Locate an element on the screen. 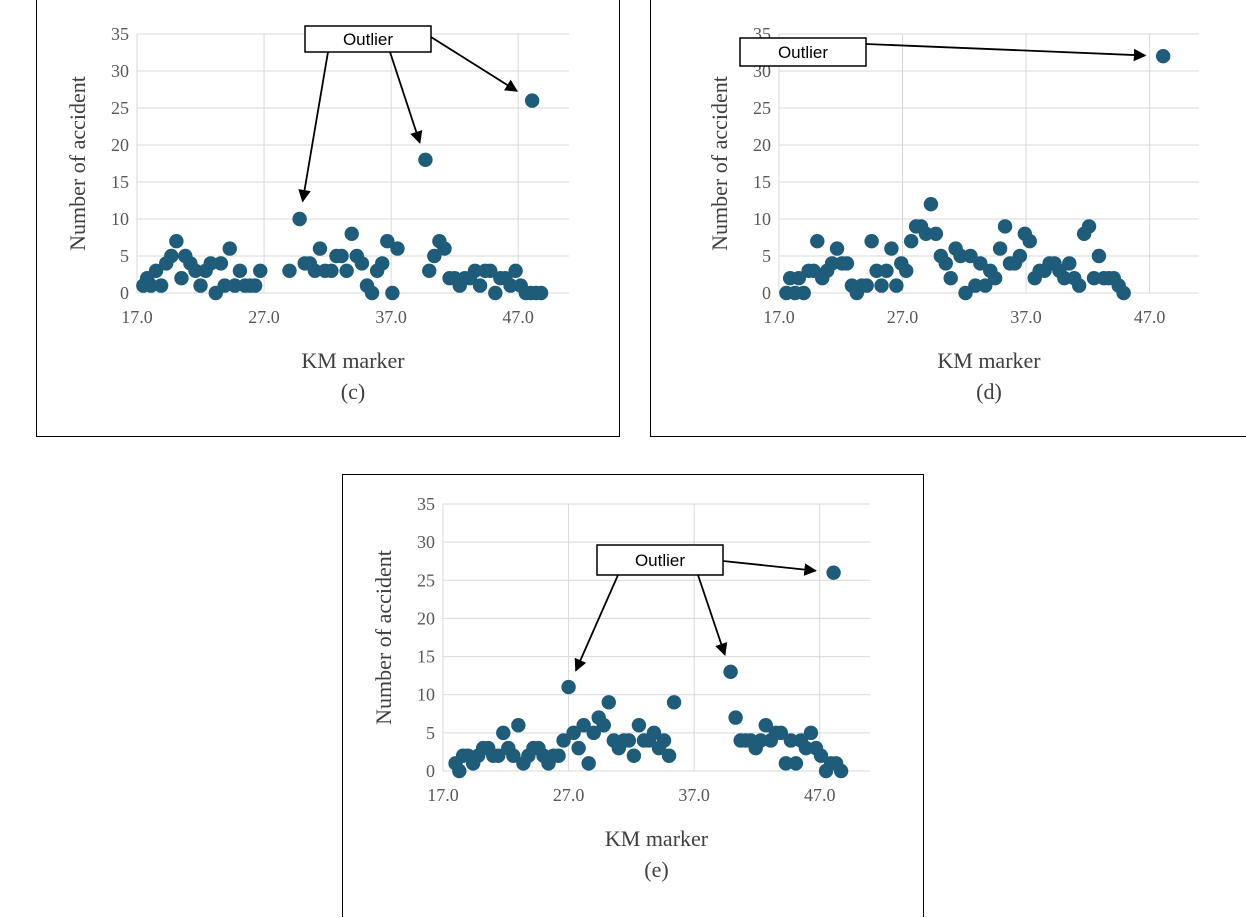 The height and width of the screenshot is (918, 1246). x-tick-label: 27.0 is located at coordinates (903, 317).